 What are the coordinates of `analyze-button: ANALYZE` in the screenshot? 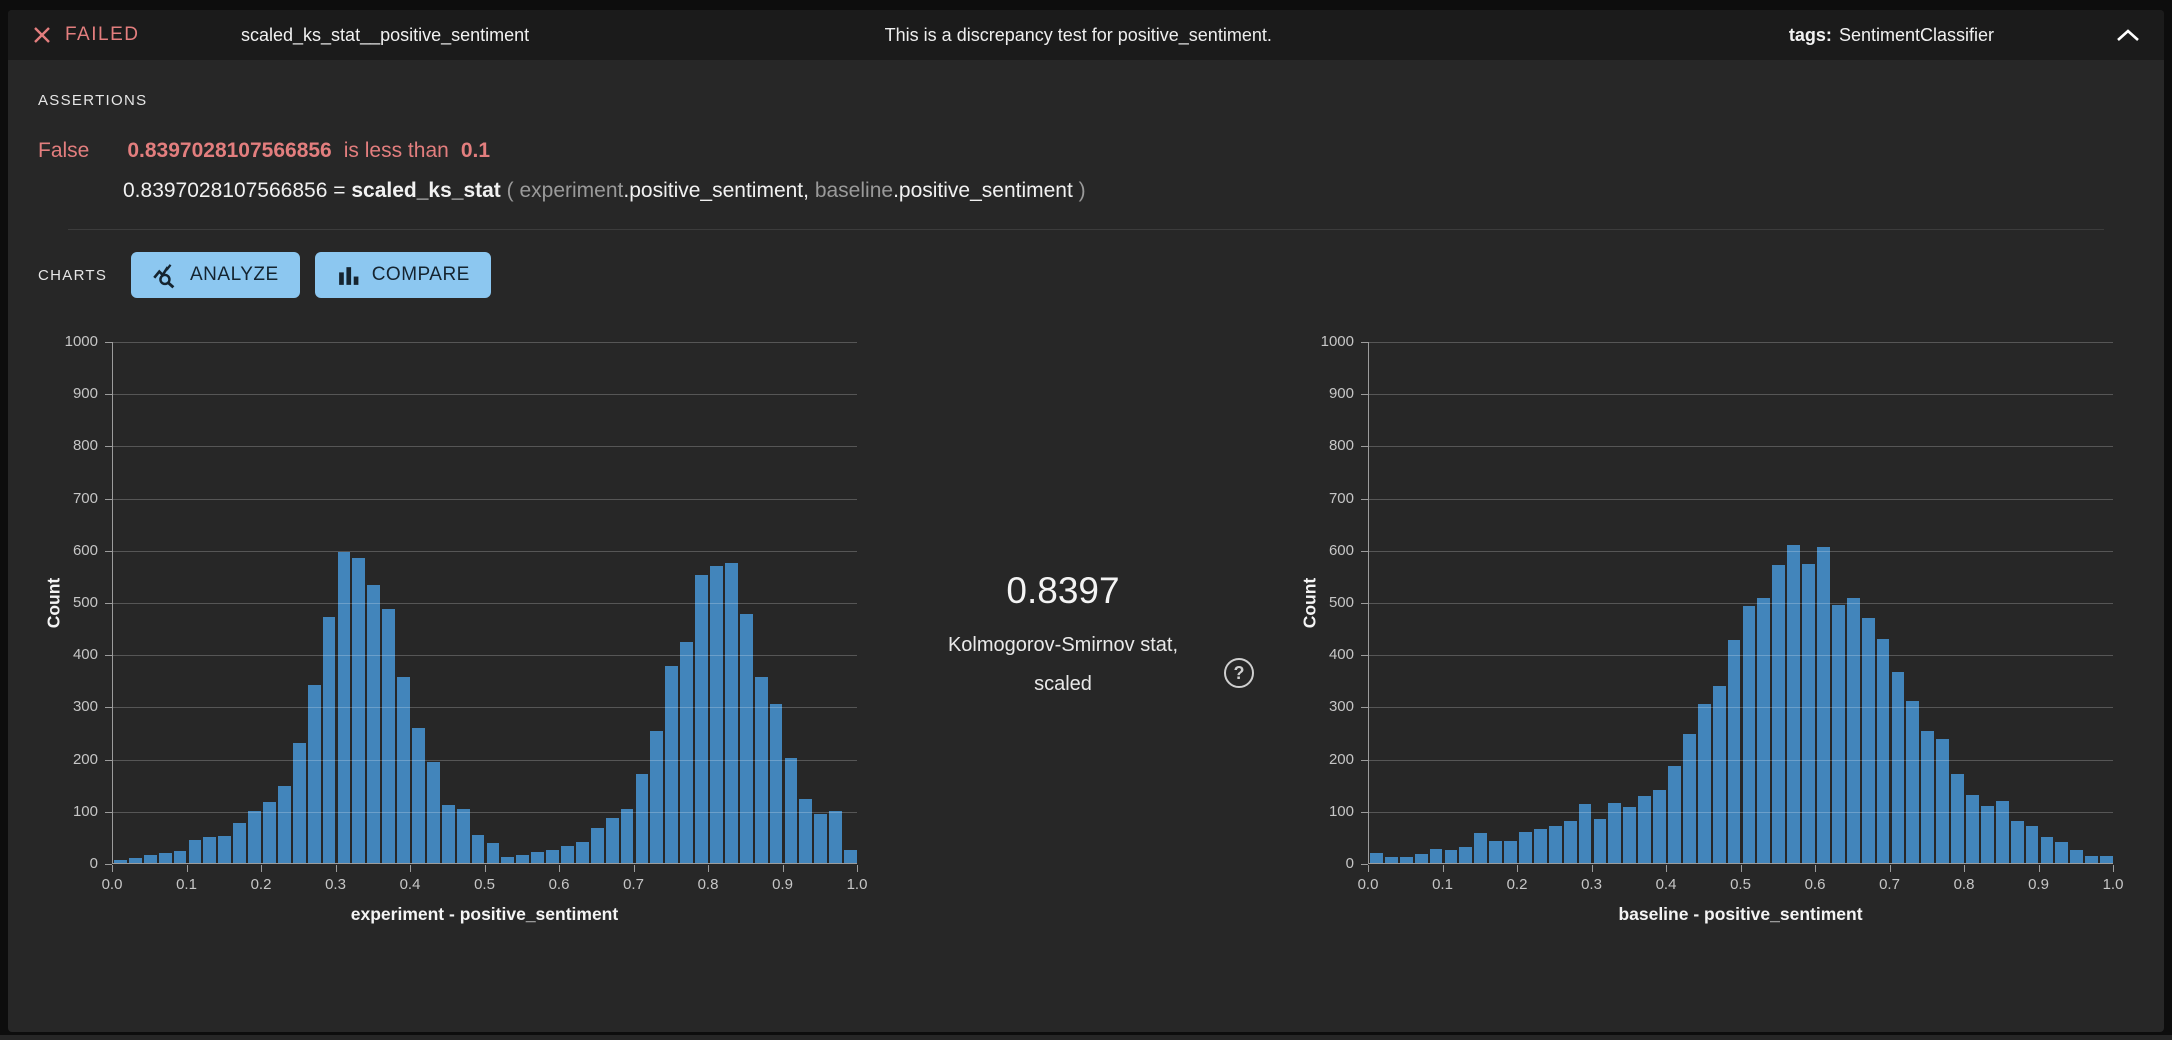 It's located at (215, 275).